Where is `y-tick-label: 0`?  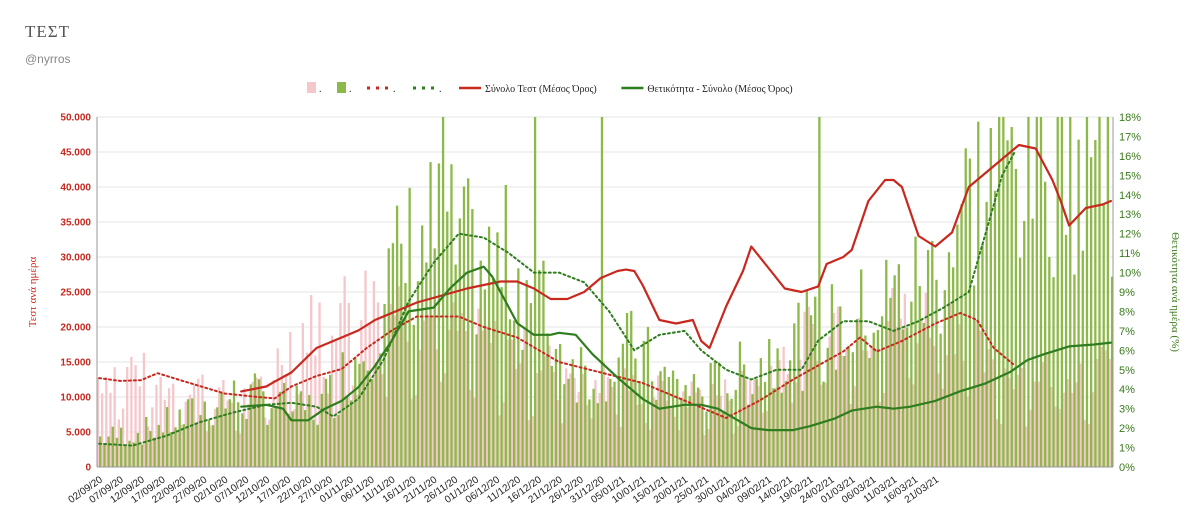 y-tick-label: 0 is located at coordinates (88, 468).